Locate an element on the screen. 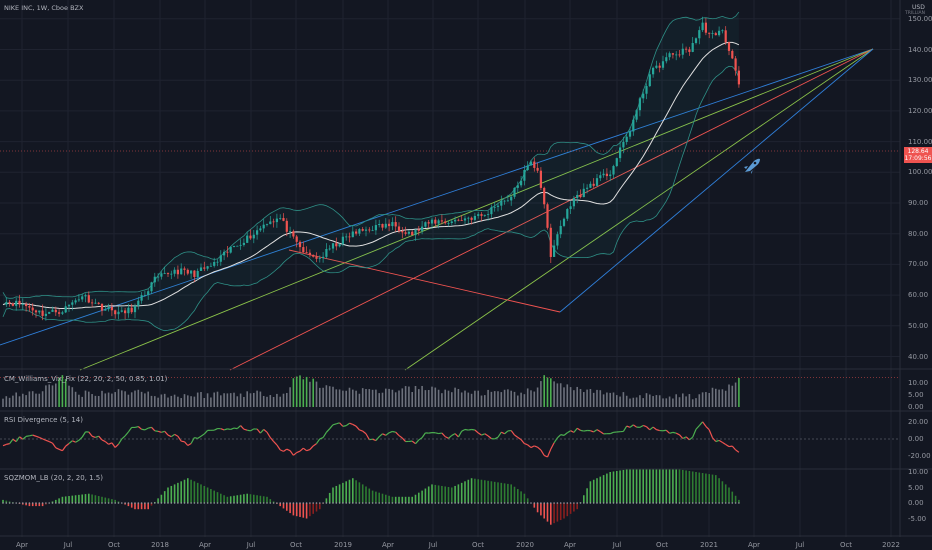 This screenshot has width=932, height=550. rsi-indicator-title: RSI Divergence (5, 14) is located at coordinates (43, 420).